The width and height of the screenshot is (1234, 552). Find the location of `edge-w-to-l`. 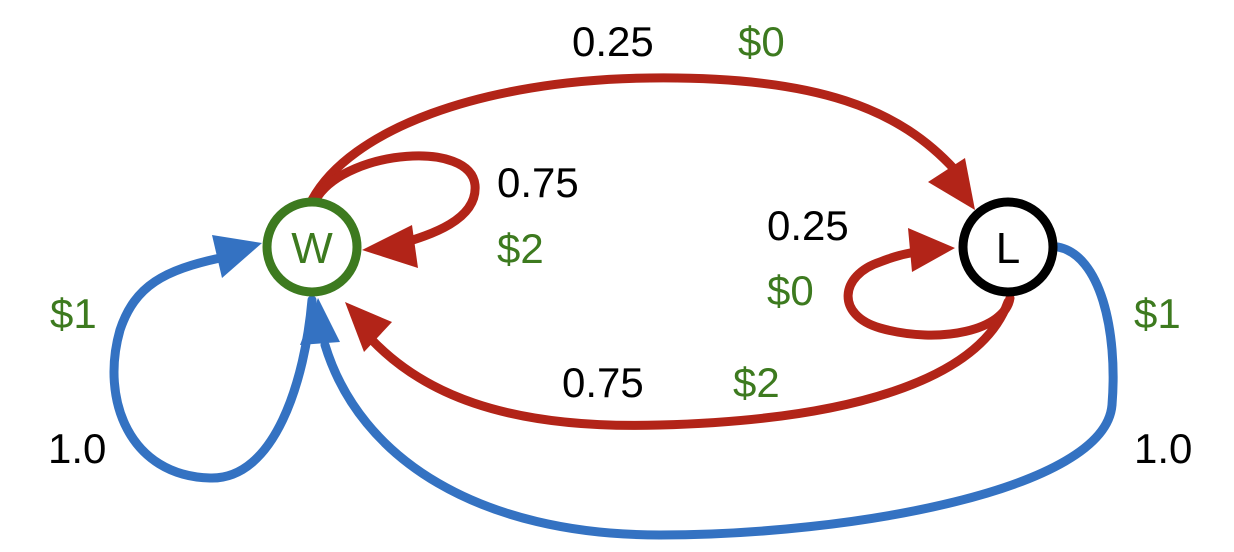

edge-w-to-l is located at coordinates (641, 141).